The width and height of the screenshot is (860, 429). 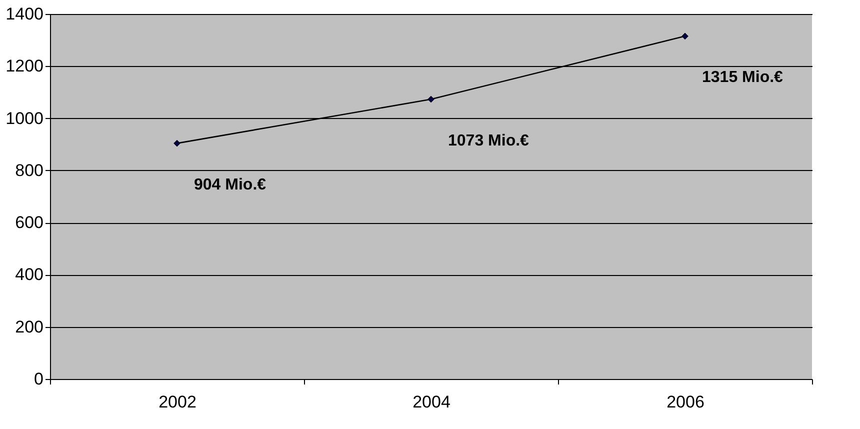 I want to click on x-tick-label: 2006, so click(x=685, y=402).